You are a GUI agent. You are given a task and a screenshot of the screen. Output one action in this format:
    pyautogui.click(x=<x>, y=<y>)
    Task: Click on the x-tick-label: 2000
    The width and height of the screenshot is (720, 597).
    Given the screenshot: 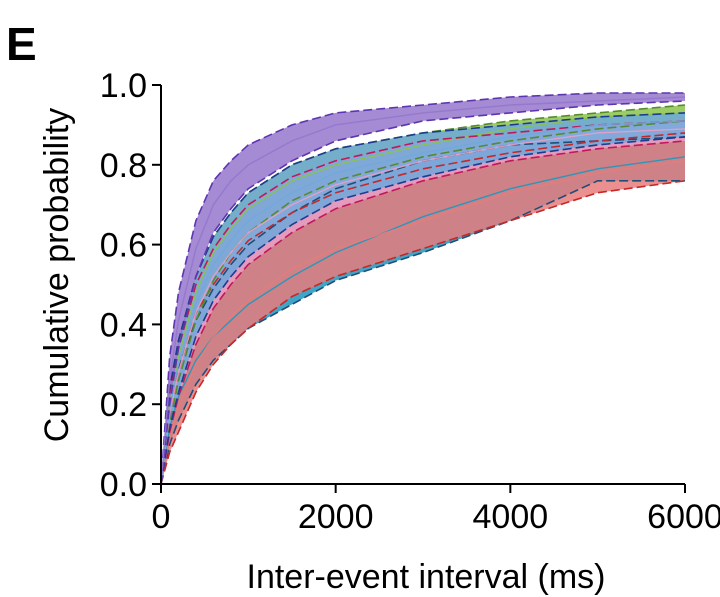 What is the action you would take?
    pyautogui.click(x=336, y=517)
    